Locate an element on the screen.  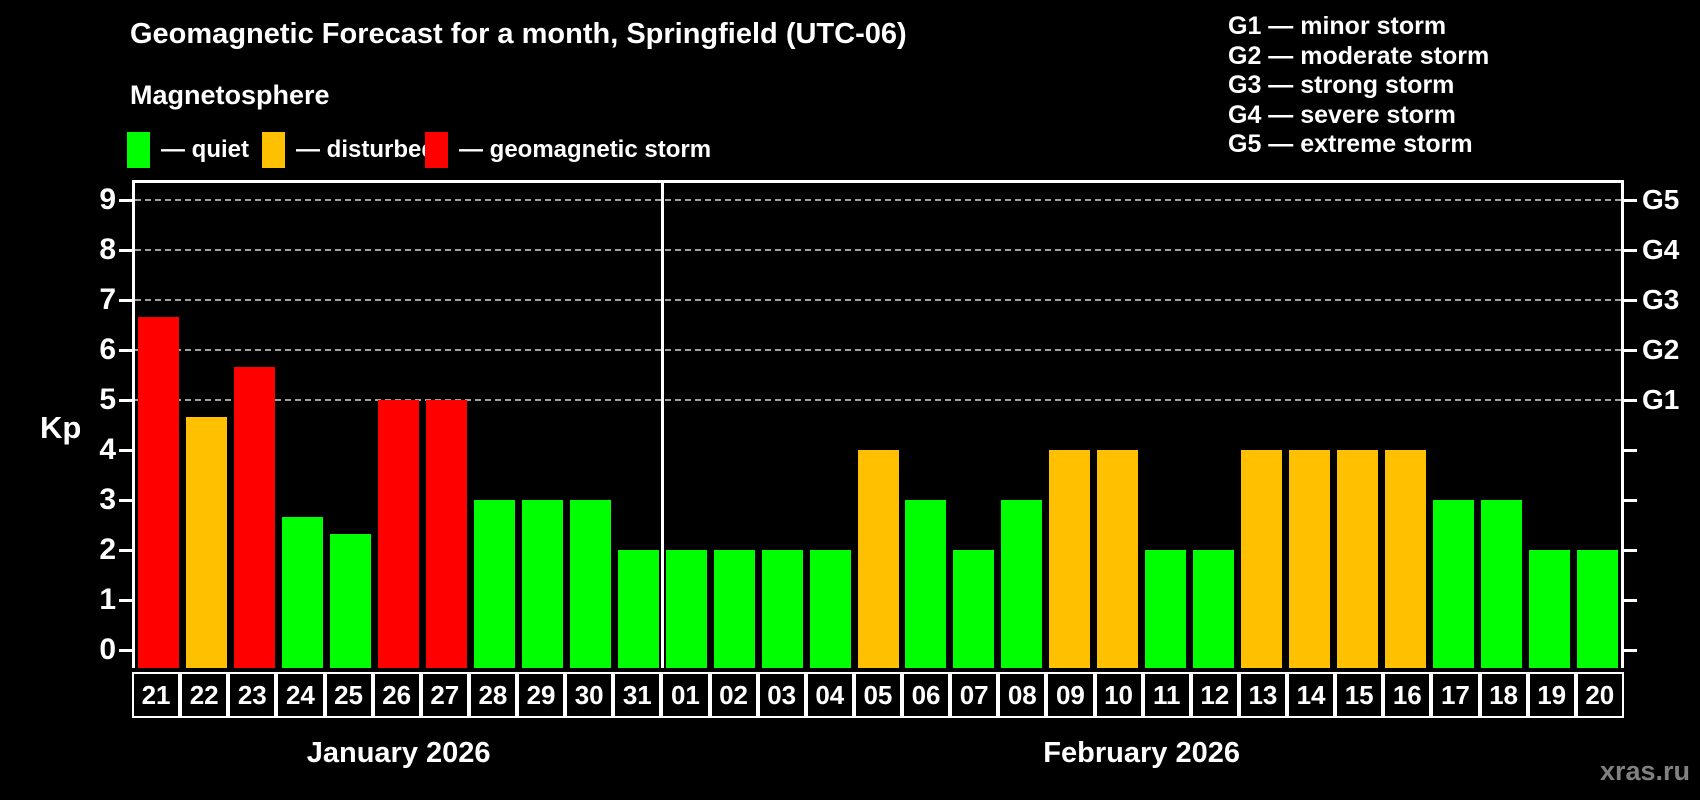
right-axis-label-g2: G2 is located at coordinates (1661, 349).